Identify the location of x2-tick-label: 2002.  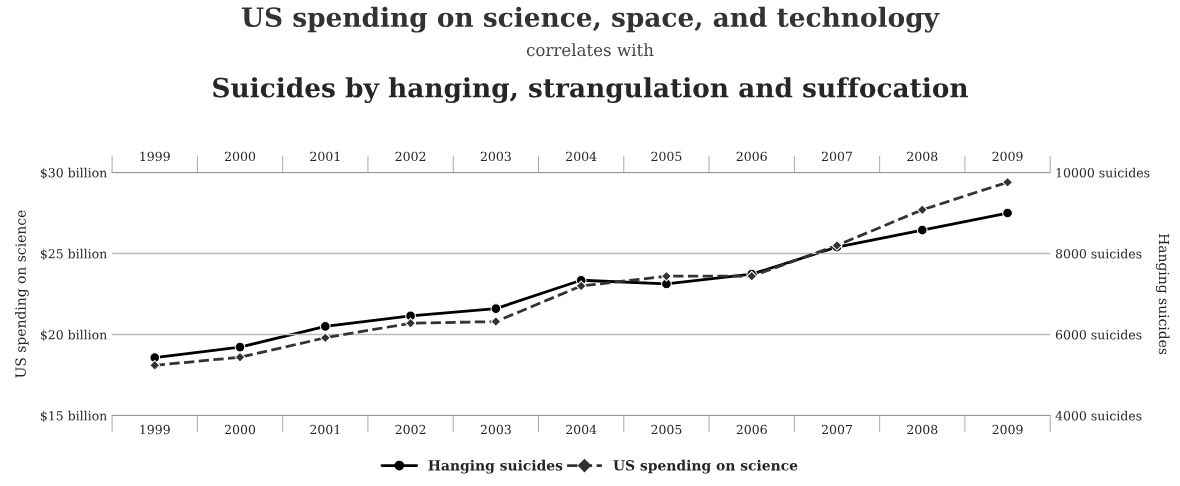
(410, 156).